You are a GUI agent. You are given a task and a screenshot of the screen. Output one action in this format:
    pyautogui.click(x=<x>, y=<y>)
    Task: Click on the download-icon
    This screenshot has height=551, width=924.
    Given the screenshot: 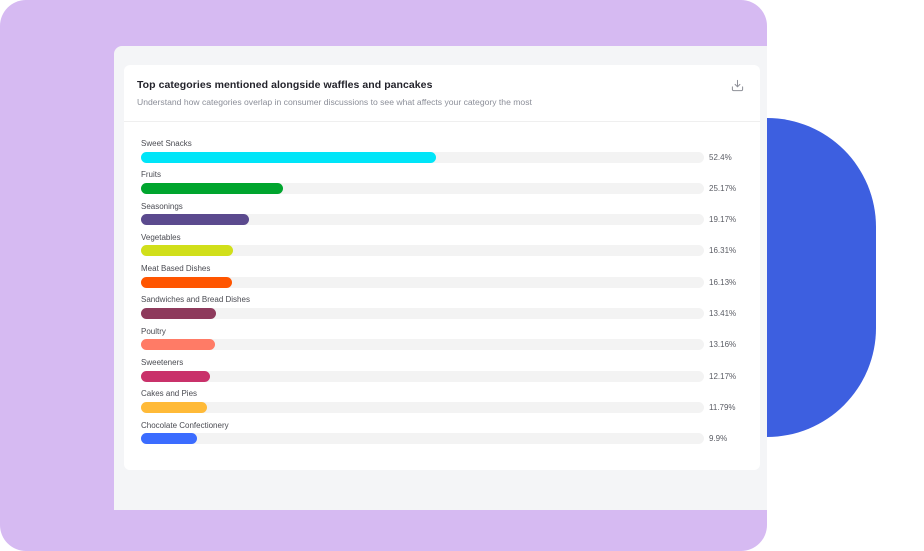 What is the action you would take?
    pyautogui.click(x=737, y=85)
    